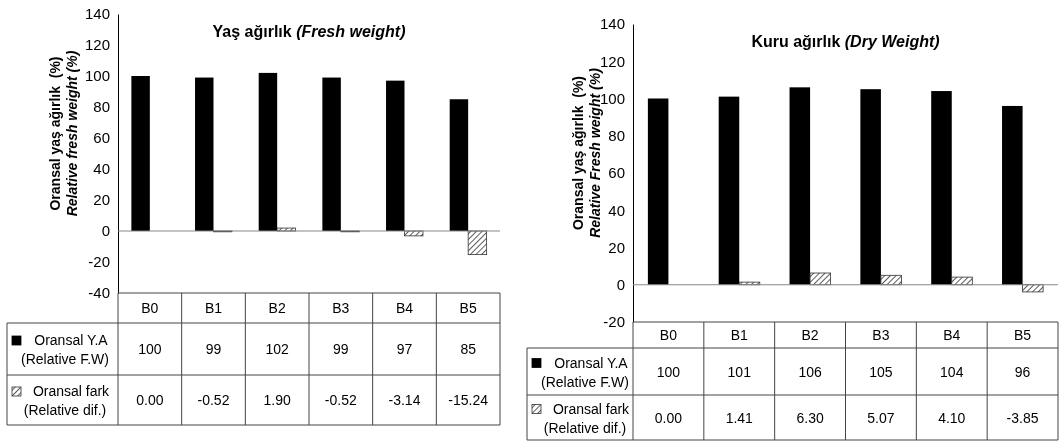 The image size is (1060, 443). Describe the element at coordinates (468, 400) in the screenshot. I see `data-label: -15.24` at that location.